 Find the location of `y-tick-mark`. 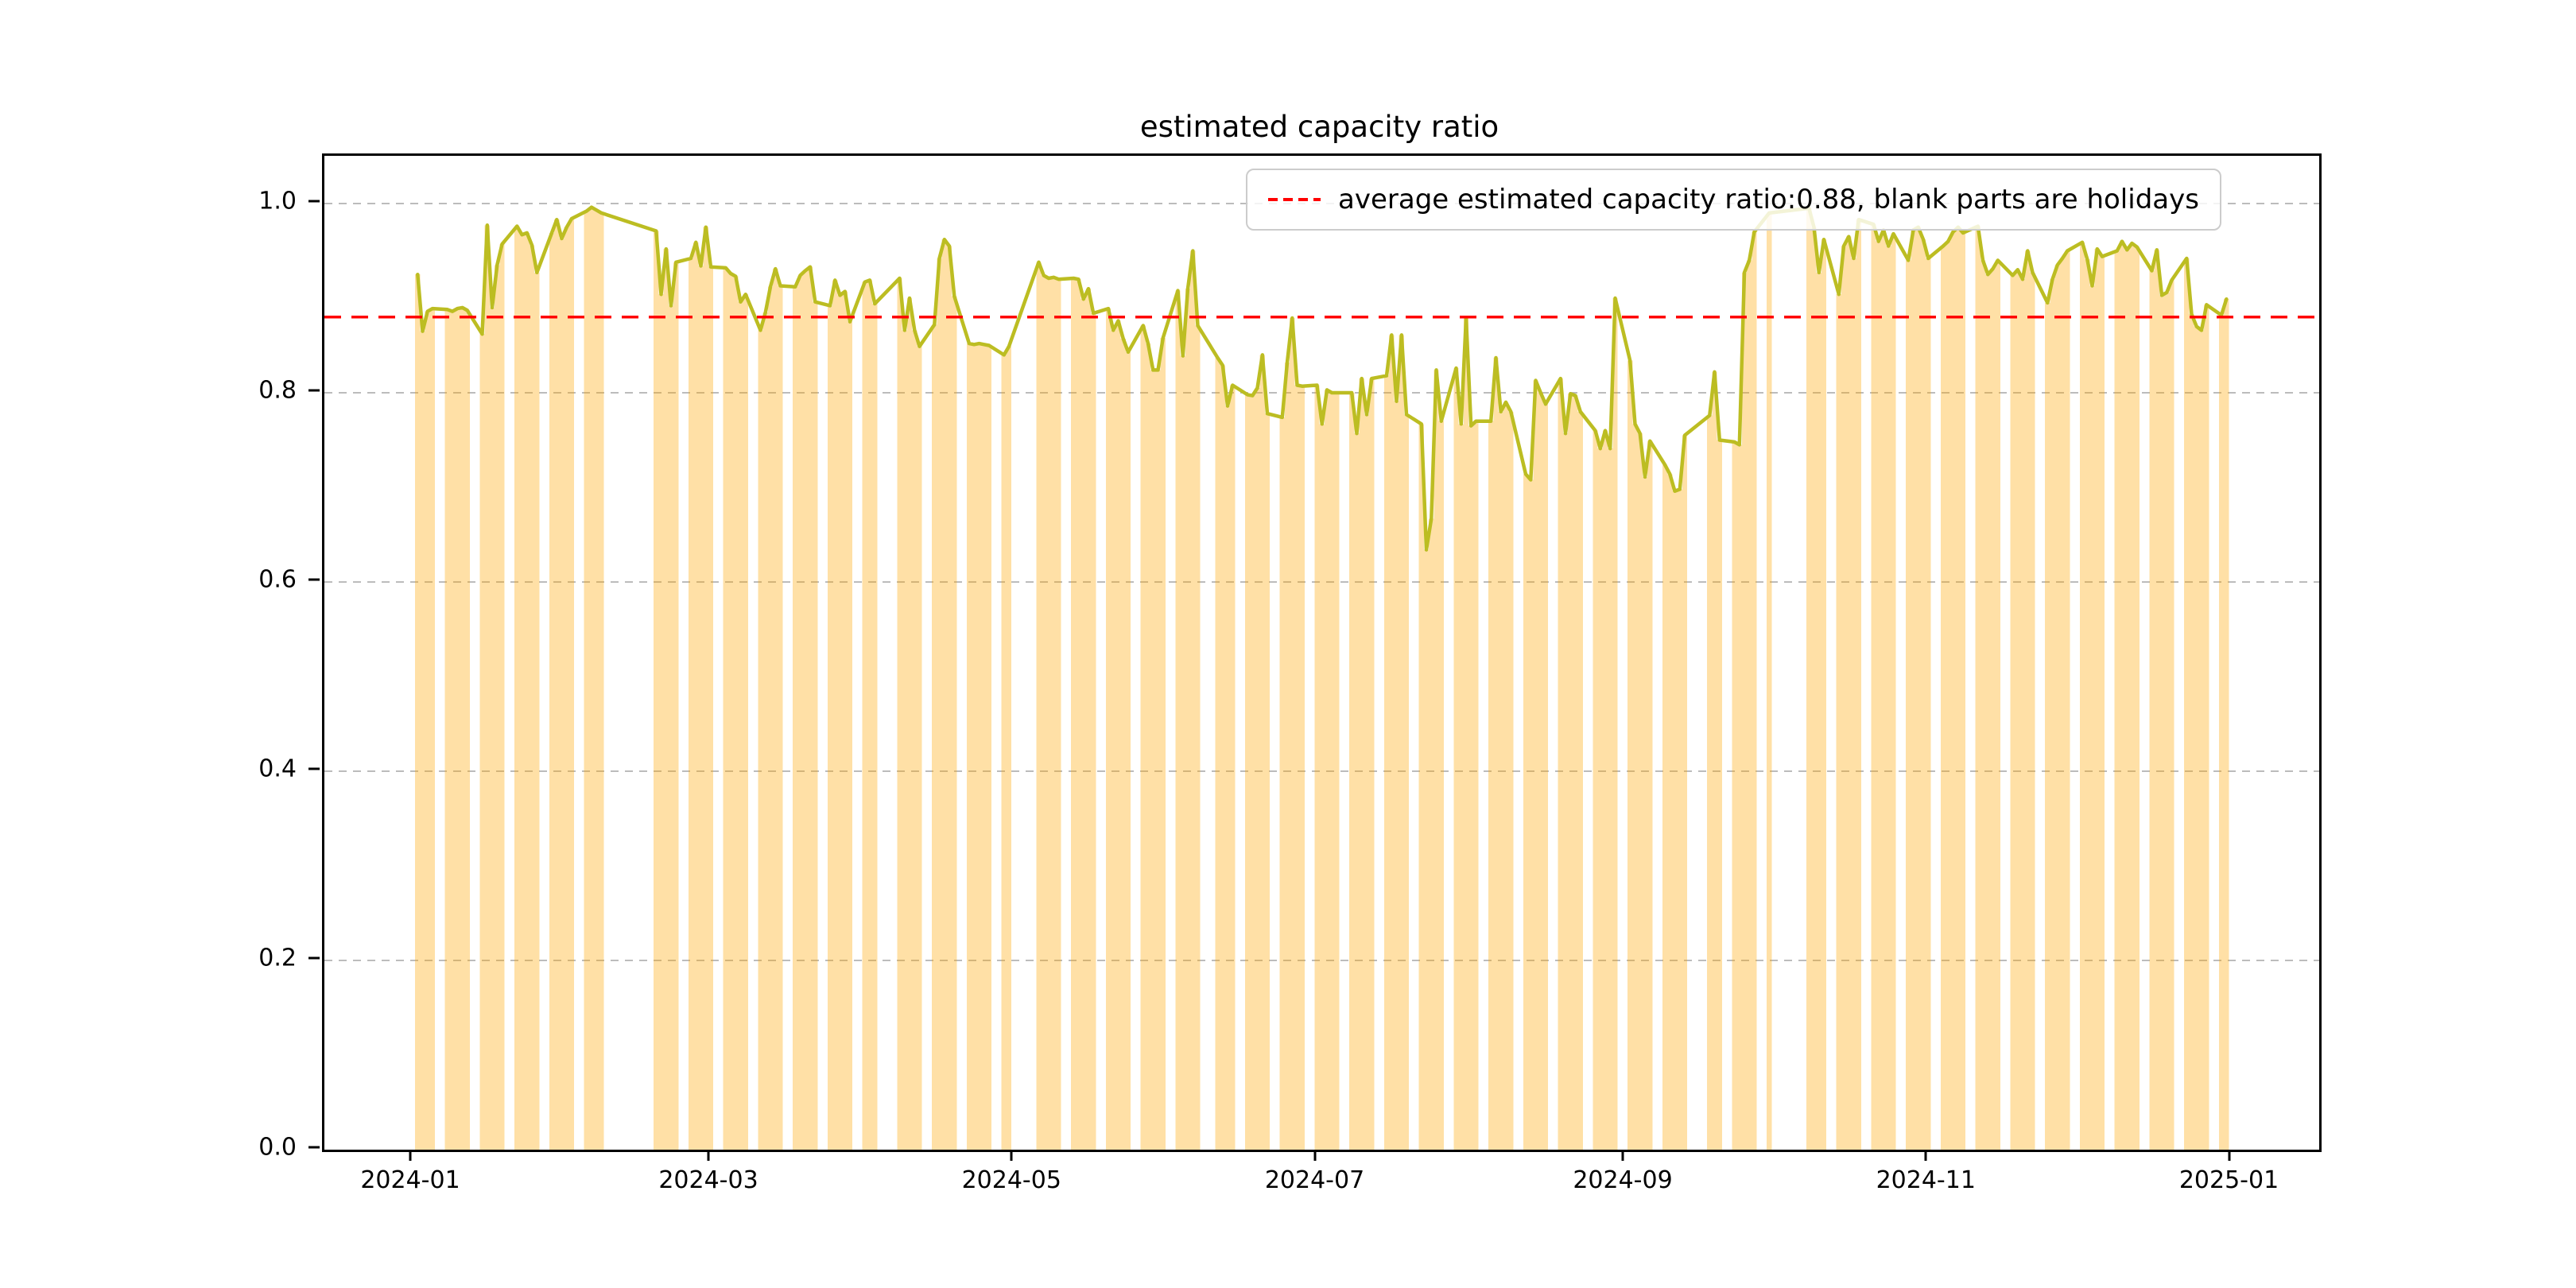

y-tick-mark is located at coordinates (314, 391).